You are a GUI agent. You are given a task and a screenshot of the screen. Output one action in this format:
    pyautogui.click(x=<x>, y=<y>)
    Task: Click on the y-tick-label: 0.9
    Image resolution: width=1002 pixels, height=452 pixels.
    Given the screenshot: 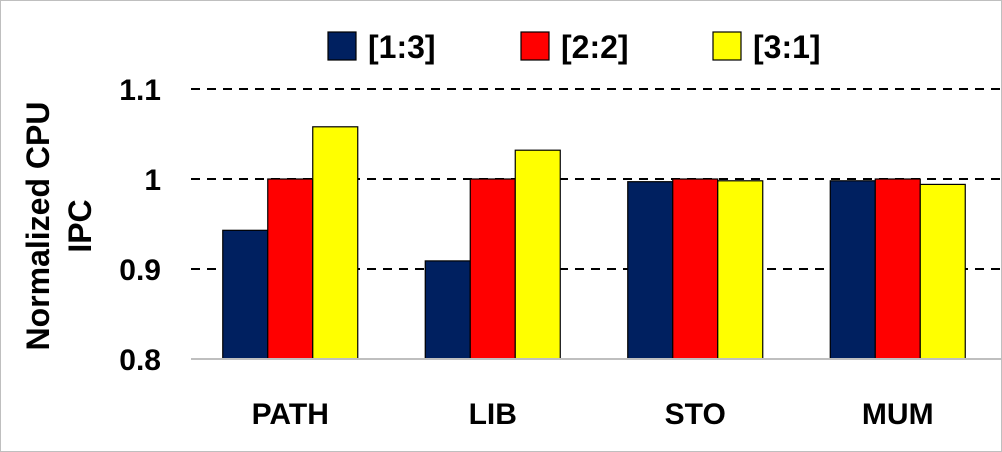 What is the action you would take?
    pyautogui.click(x=140, y=270)
    